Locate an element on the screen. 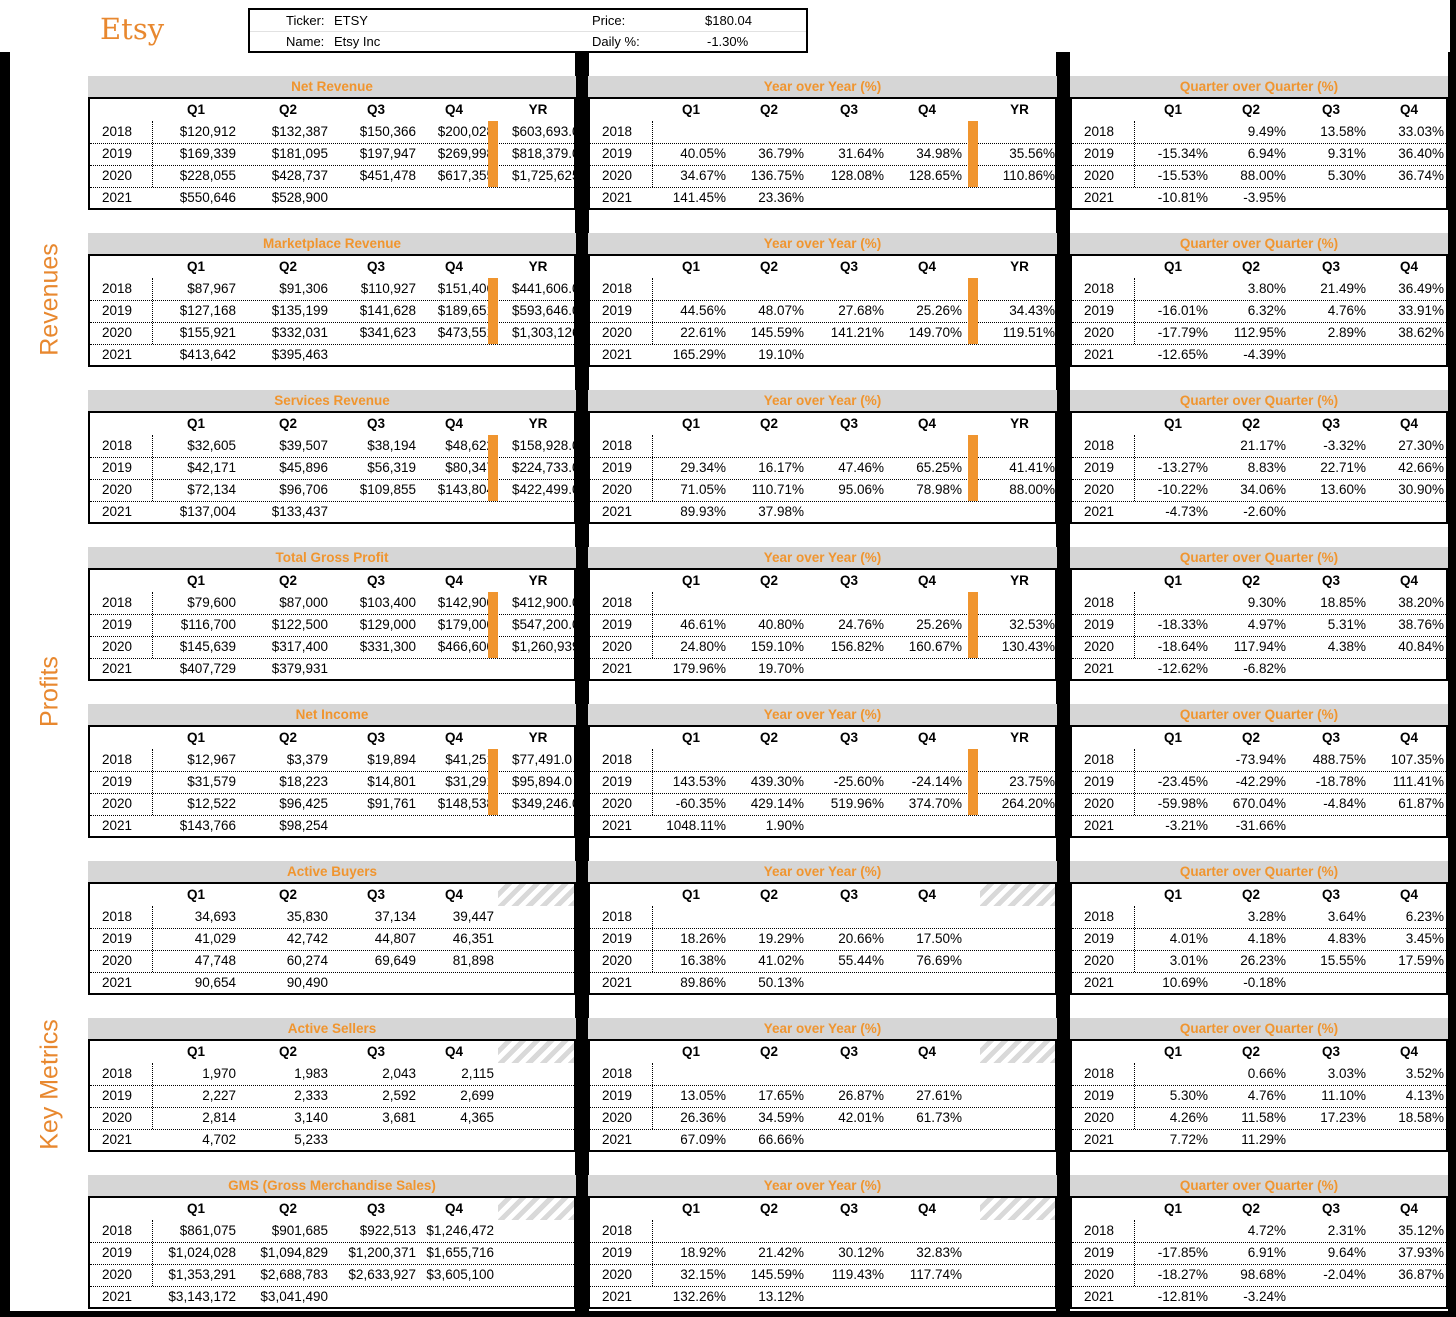 The height and width of the screenshot is (1317, 1456). table-row: 2021 4,702 5,233 is located at coordinates (332, 1140).